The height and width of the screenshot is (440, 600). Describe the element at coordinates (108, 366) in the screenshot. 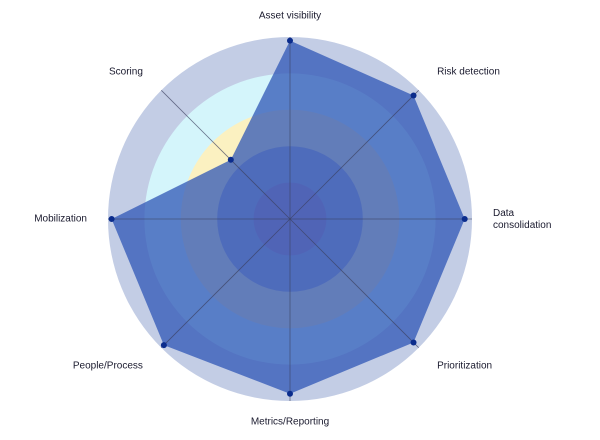

I see `axis-label: People/Process` at that location.